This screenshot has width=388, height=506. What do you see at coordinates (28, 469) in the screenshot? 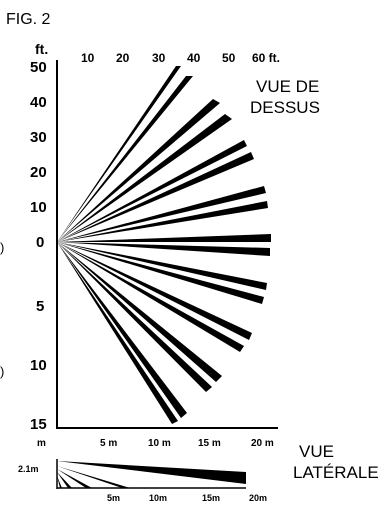
I see `side-height-label: 2.1m` at bounding box center [28, 469].